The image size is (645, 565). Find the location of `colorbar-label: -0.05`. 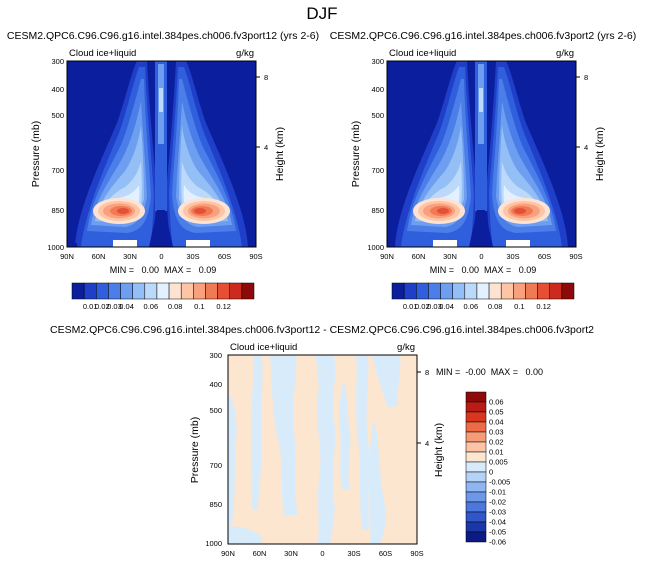

colorbar-label: -0.05 is located at coordinates (497, 532).